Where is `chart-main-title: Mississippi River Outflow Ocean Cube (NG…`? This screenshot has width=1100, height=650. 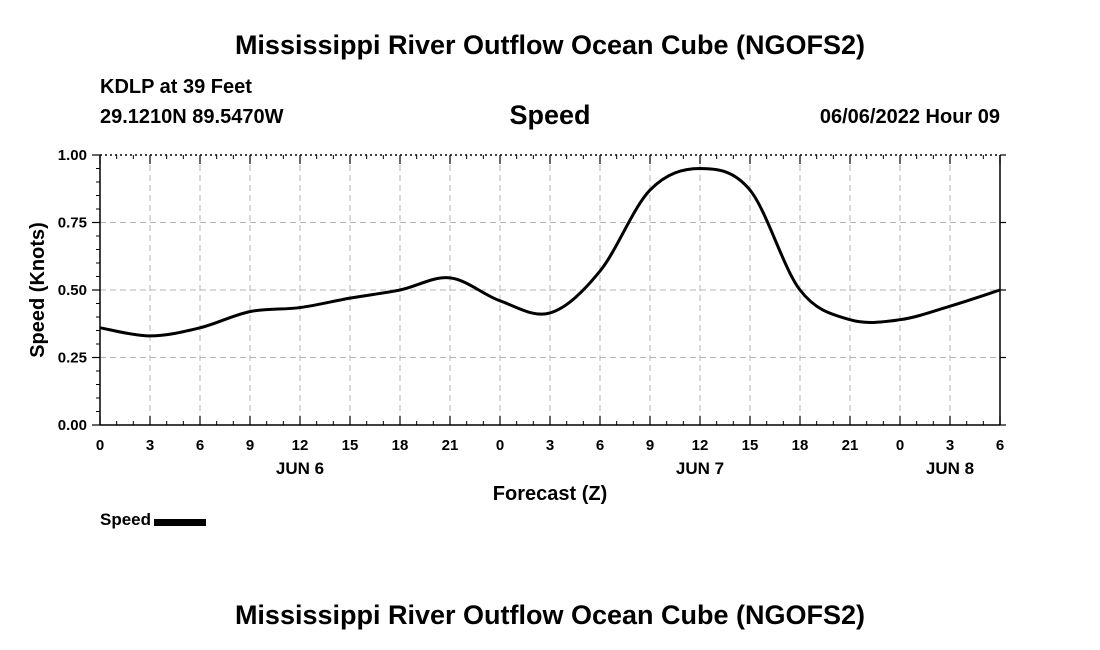
chart-main-title: Mississippi River Outflow Ocean Cube (NG… is located at coordinates (550, 45).